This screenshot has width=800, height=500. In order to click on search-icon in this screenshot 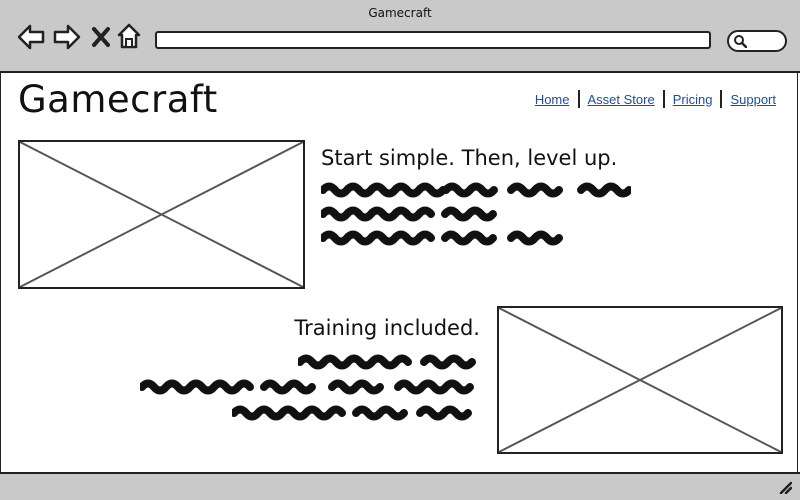, I will do `click(740, 41)`.